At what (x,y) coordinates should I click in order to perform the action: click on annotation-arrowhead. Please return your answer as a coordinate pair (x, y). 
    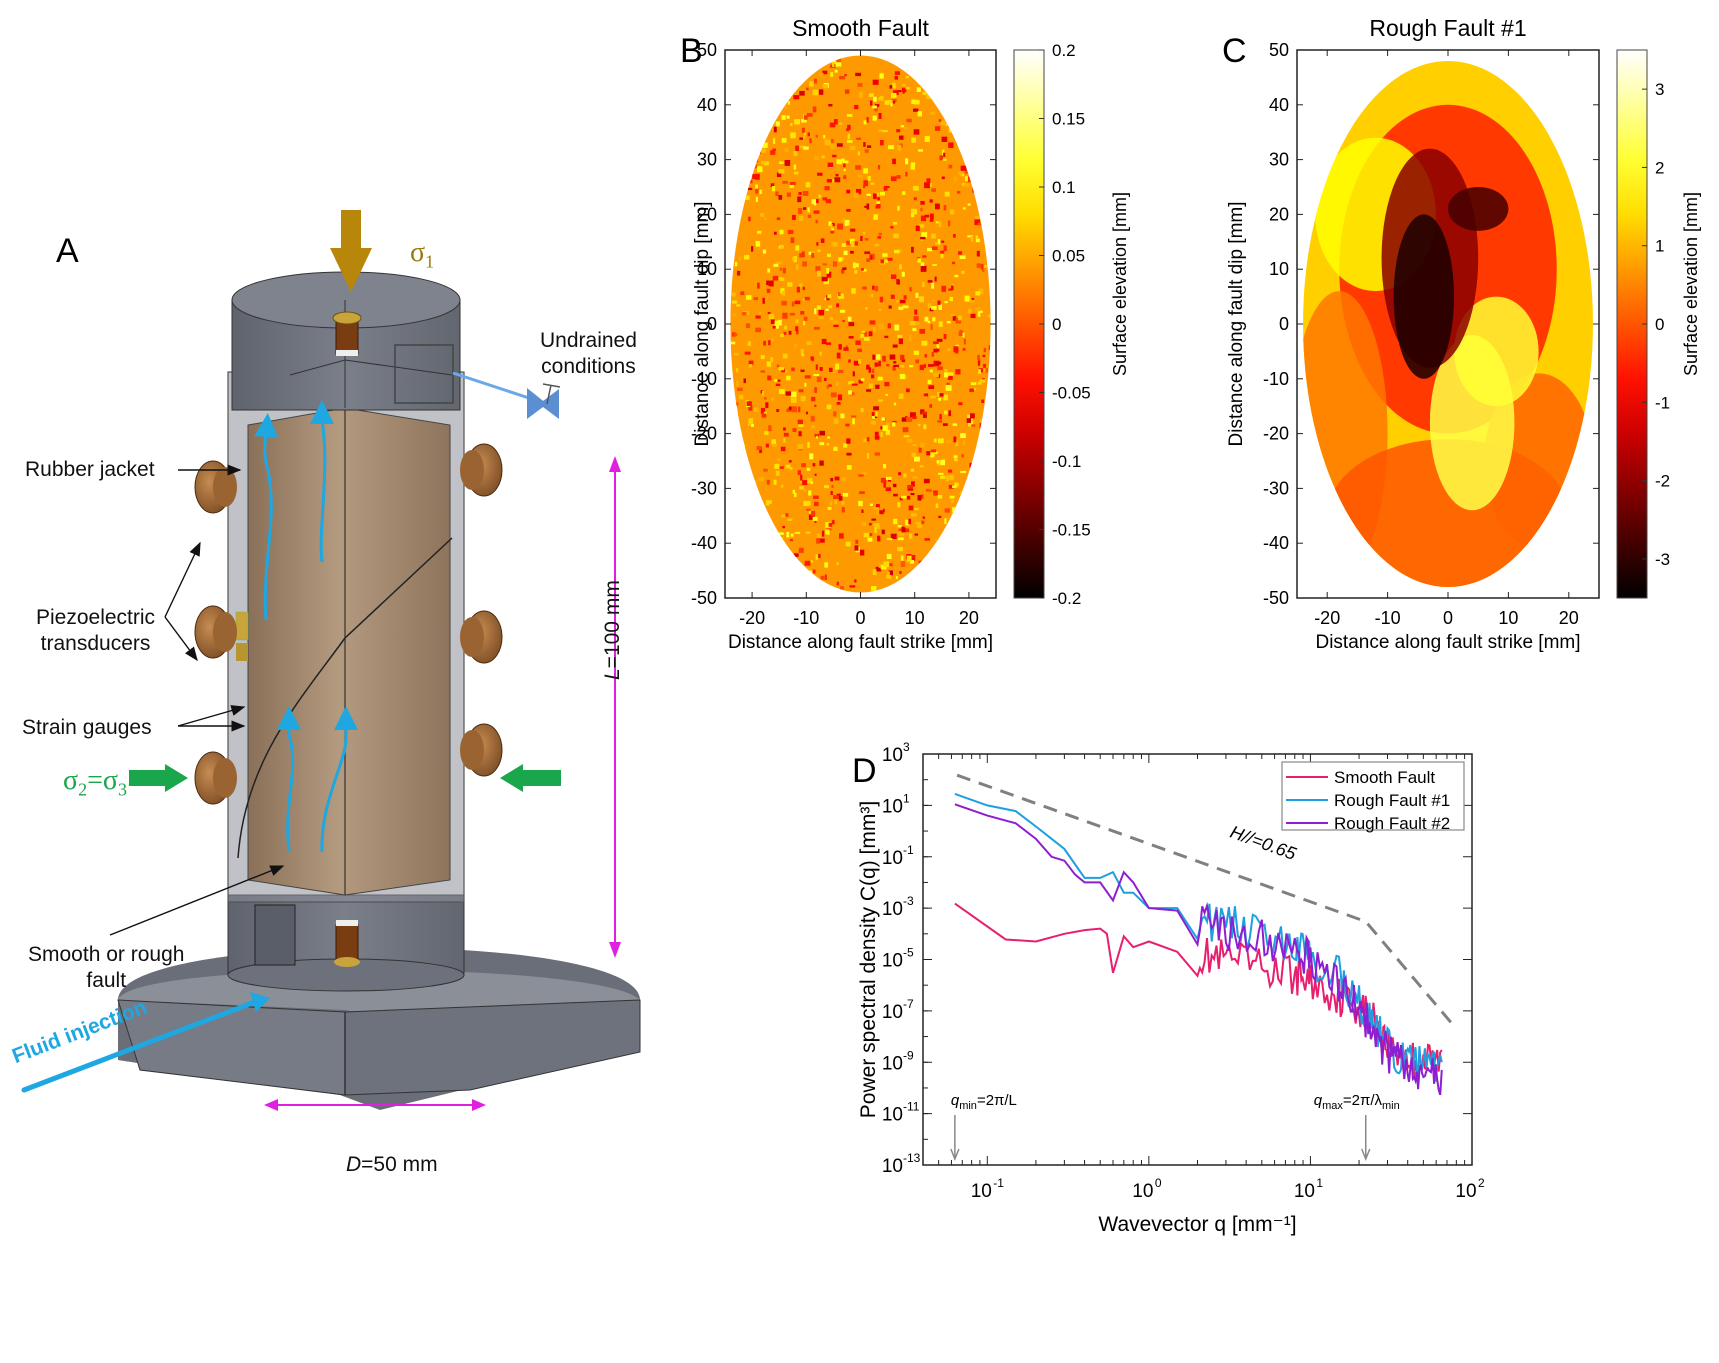
    Looking at the image, I should click on (1366, 1155).